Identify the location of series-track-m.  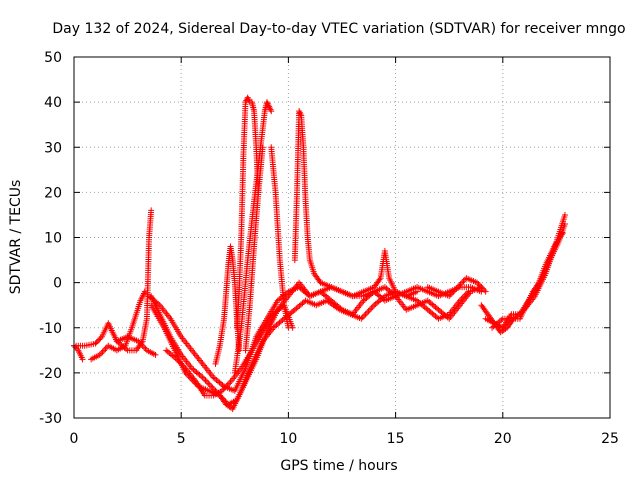
(528, 271).